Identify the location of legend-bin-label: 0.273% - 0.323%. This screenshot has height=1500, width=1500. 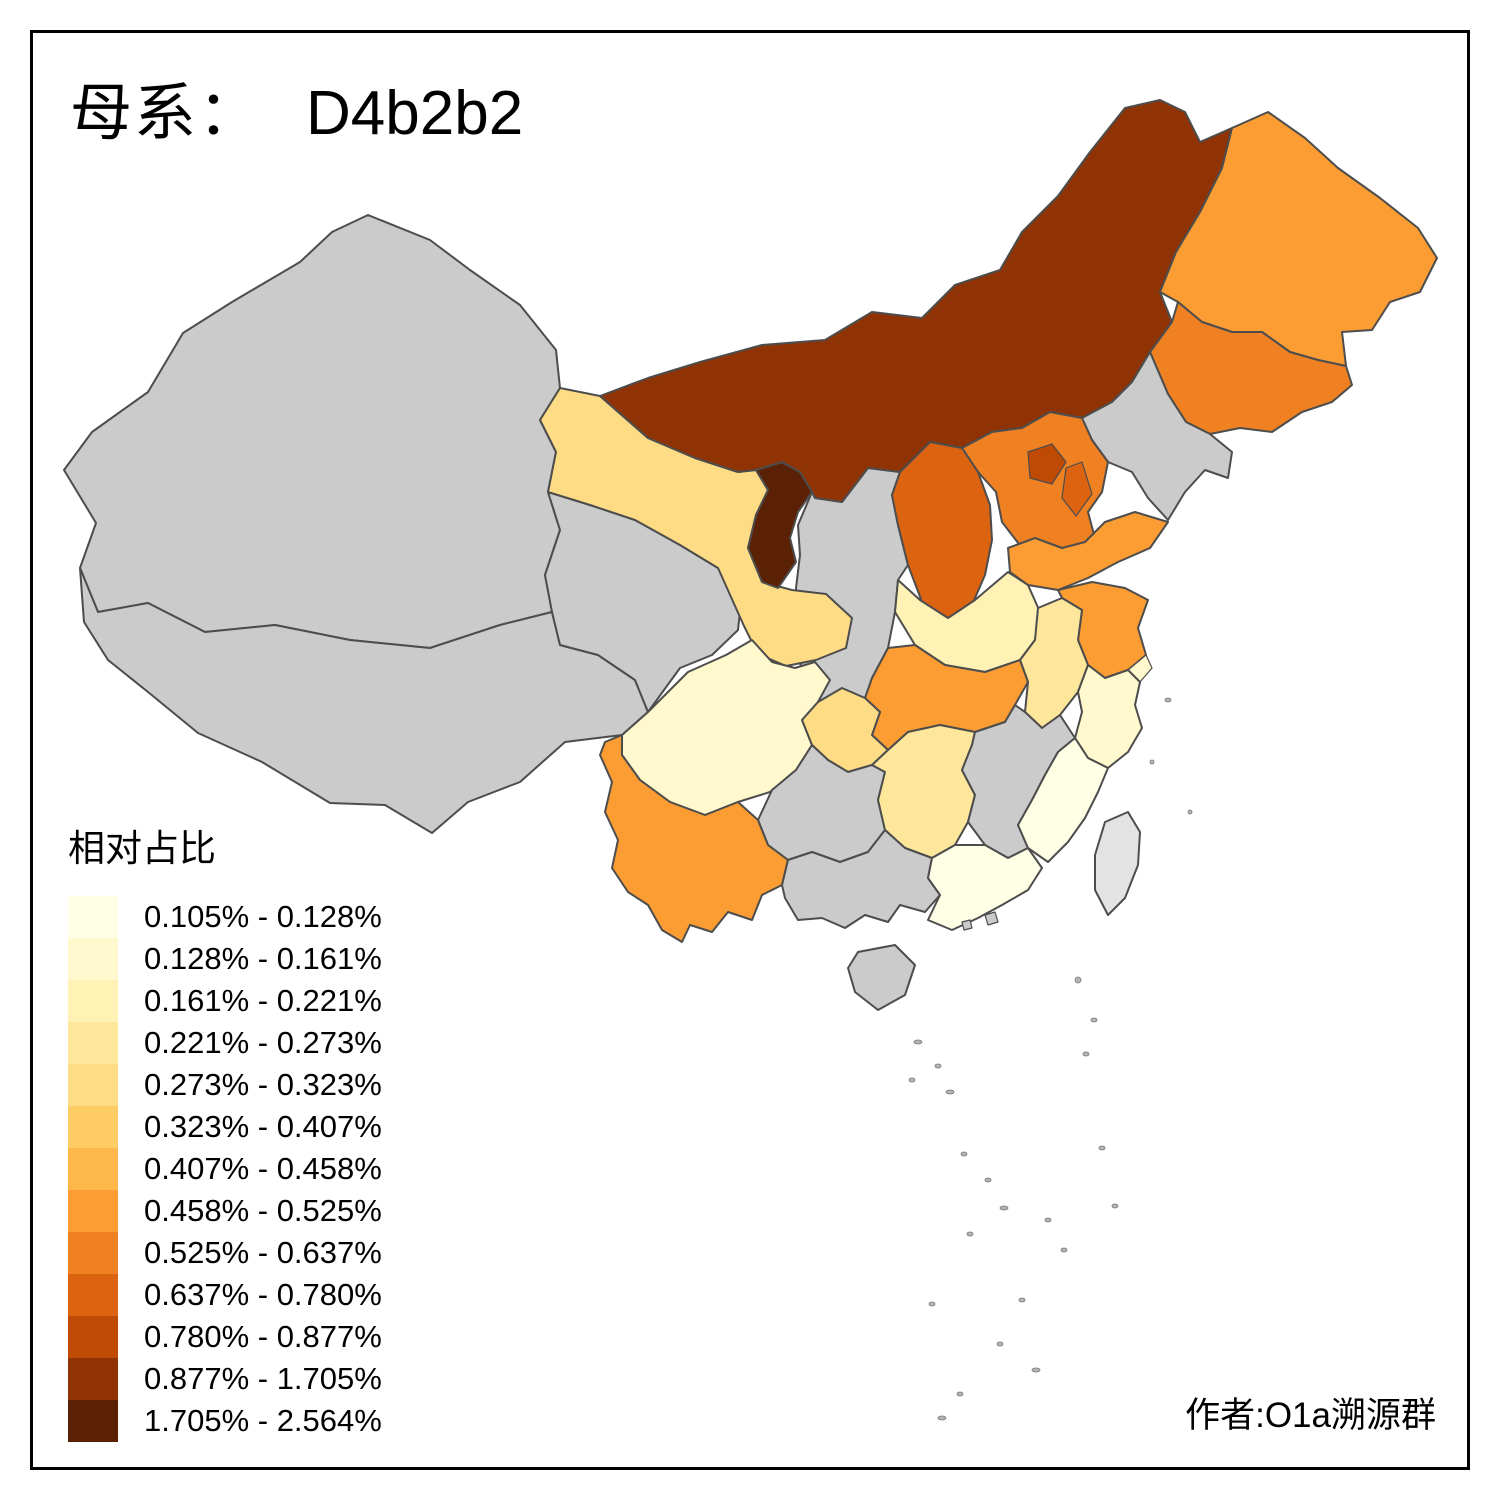
(263, 1084).